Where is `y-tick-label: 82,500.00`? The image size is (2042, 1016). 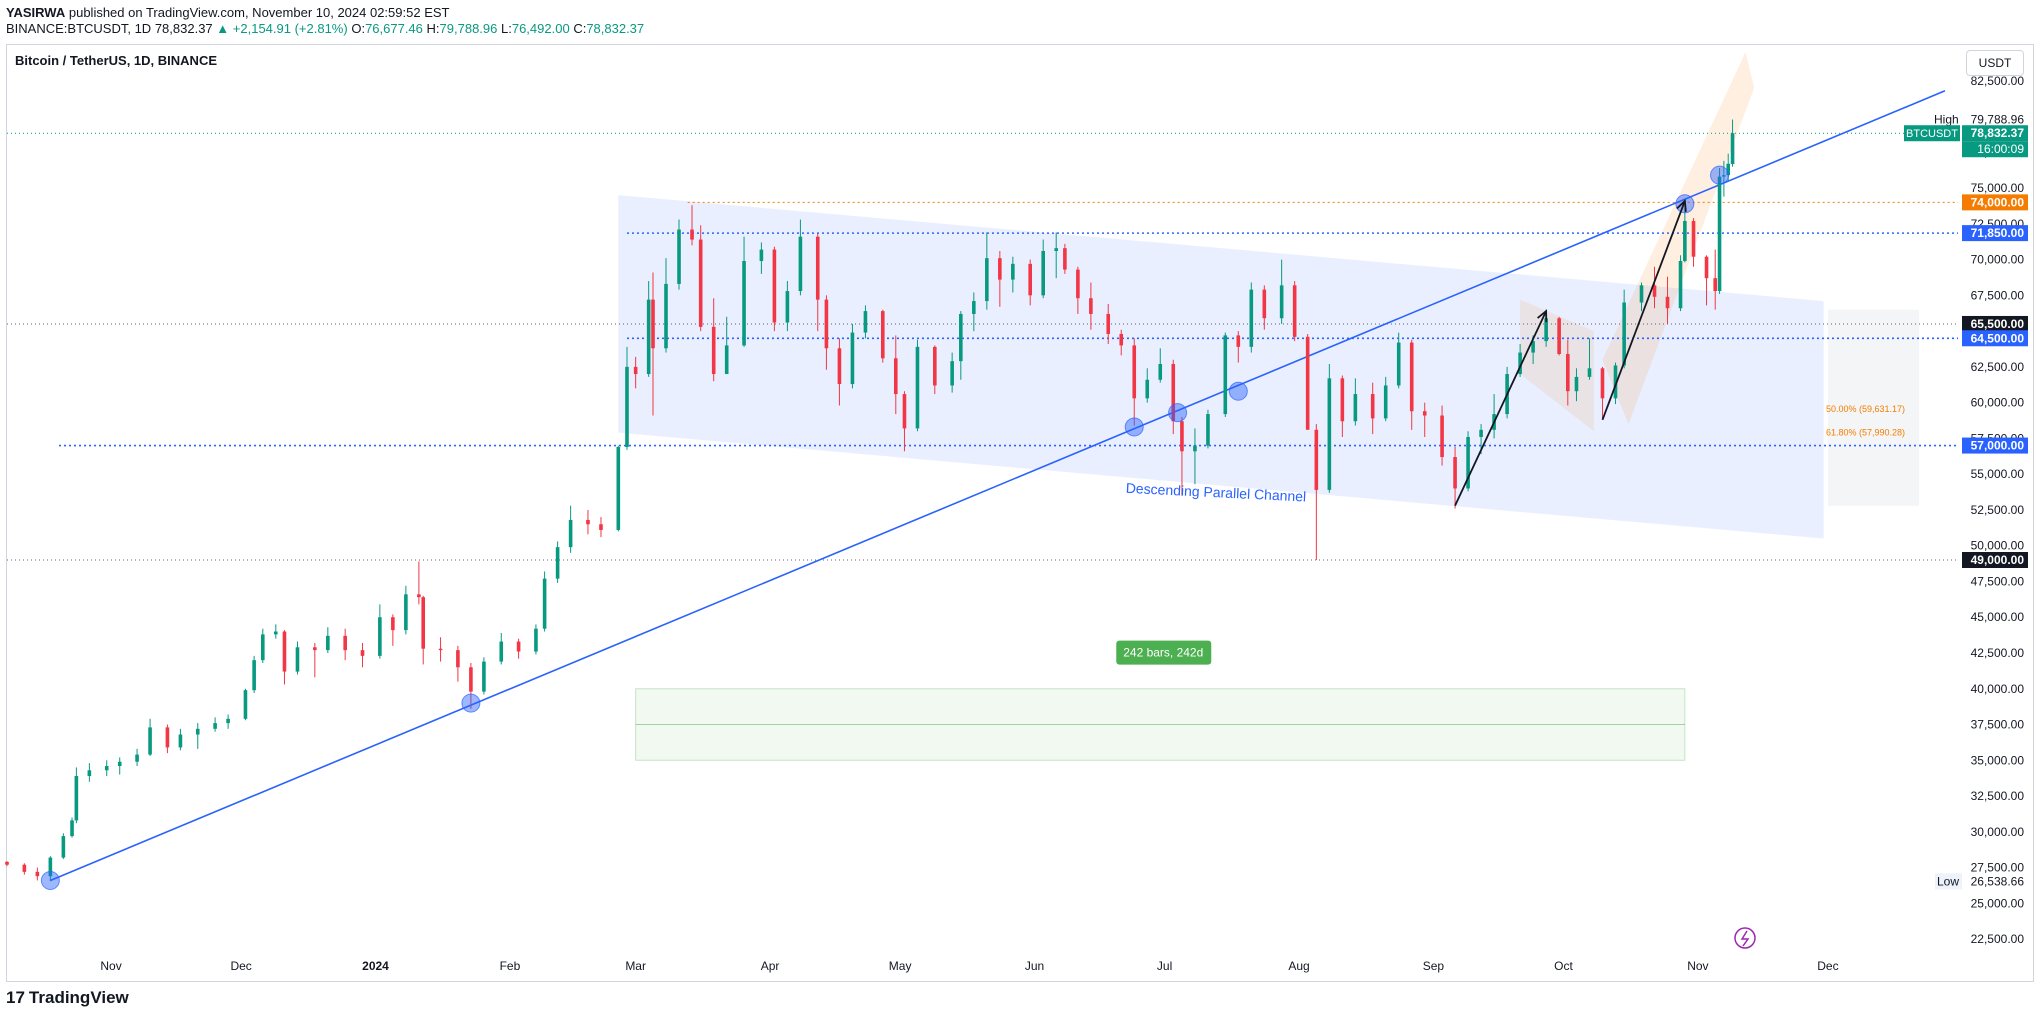
y-tick-label: 82,500.00 is located at coordinates (1998, 81).